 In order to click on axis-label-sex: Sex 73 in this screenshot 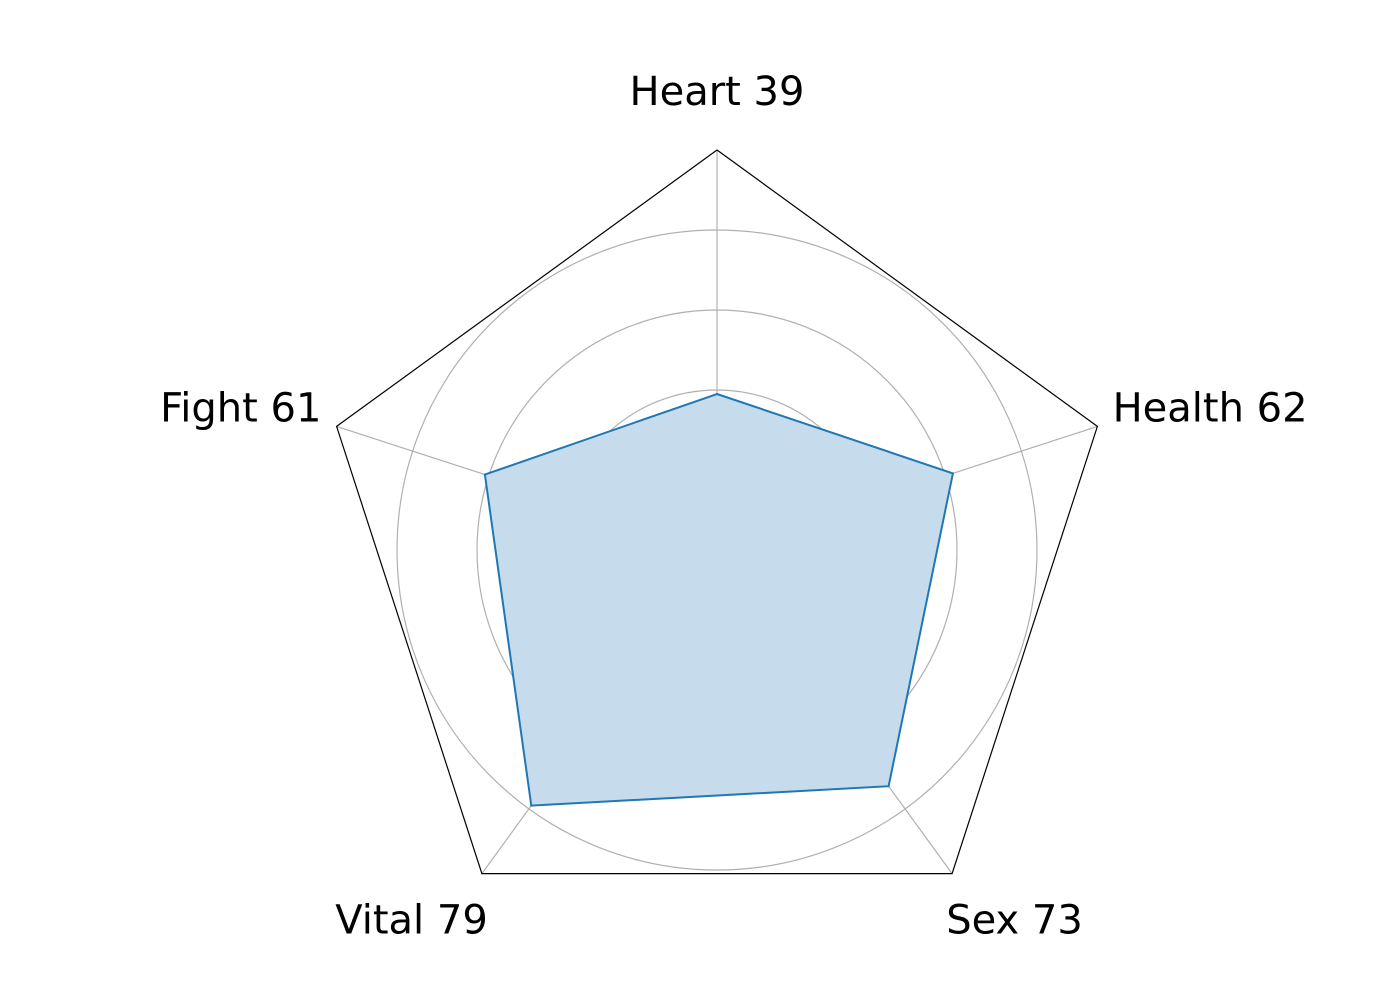, I will do `click(1014, 921)`.